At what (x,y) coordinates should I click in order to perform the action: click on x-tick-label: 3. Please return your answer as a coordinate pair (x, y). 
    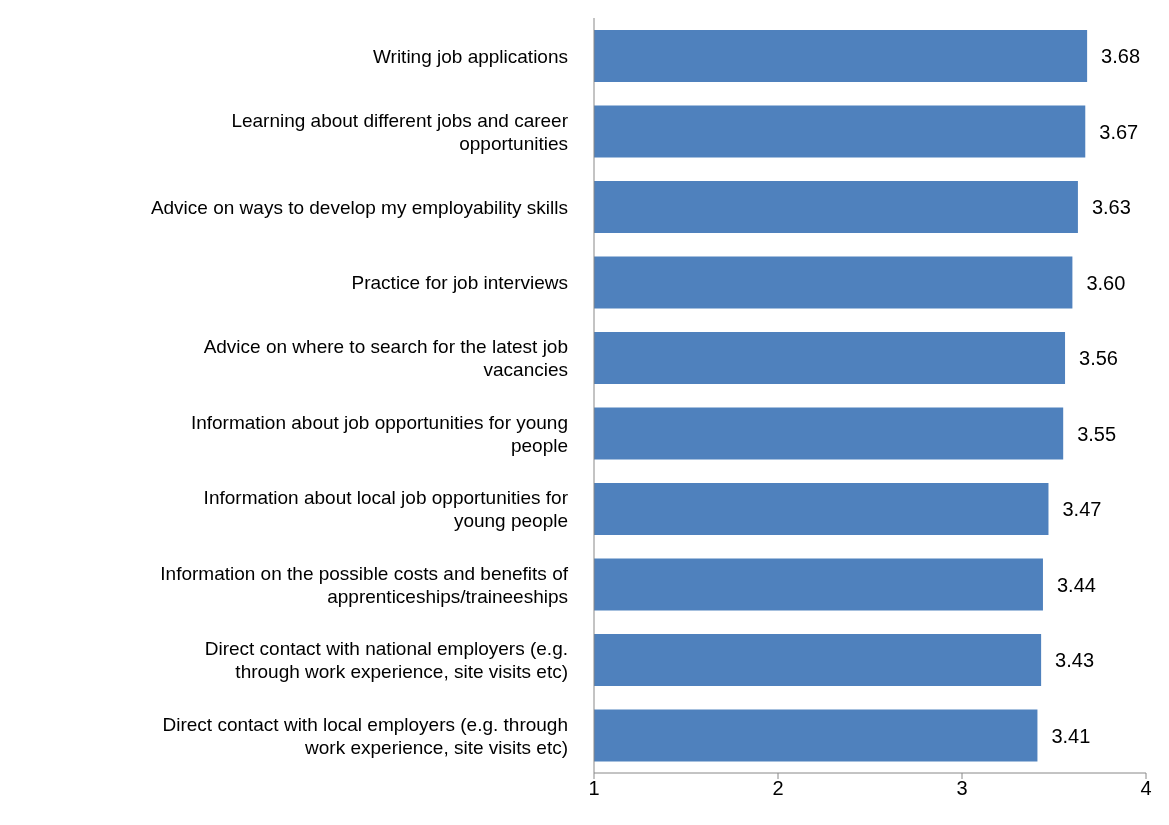
    Looking at the image, I should click on (962, 788).